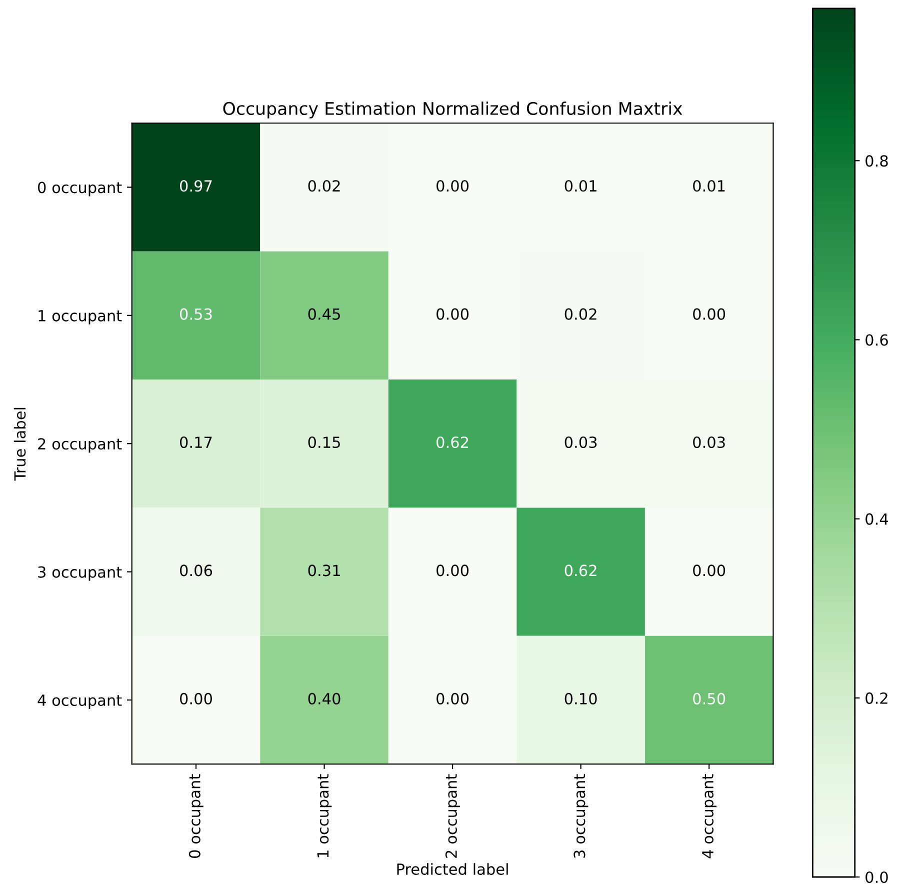 The height and width of the screenshot is (889, 897). Describe the element at coordinates (80, 573) in the screenshot. I see `y-tick-label: 3 occupant` at that location.